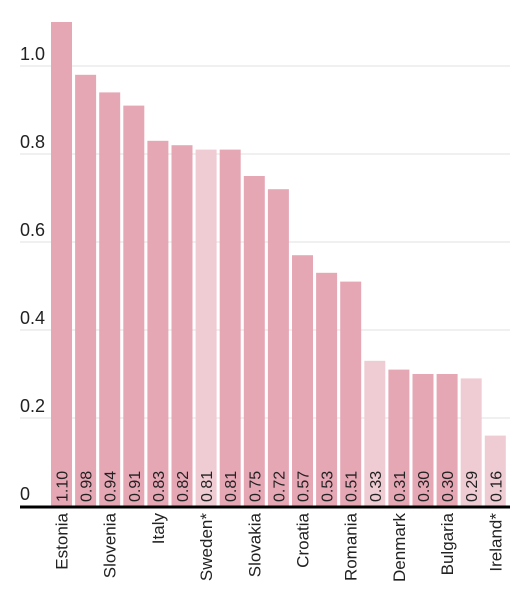 The width and height of the screenshot is (531, 610). What do you see at coordinates (63, 486) in the screenshot?
I see `data-label: 1.10` at bounding box center [63, 486].